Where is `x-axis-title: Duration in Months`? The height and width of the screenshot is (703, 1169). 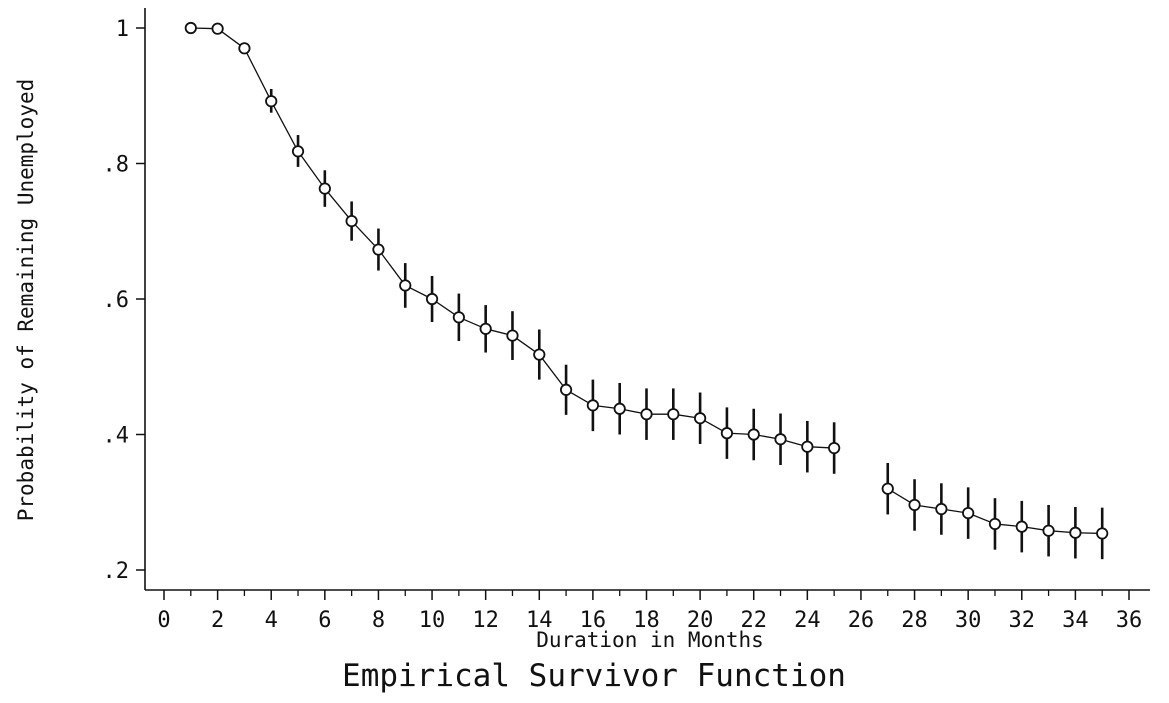 x-axis-title: Duration in Months is located at coordinates (650, 640).